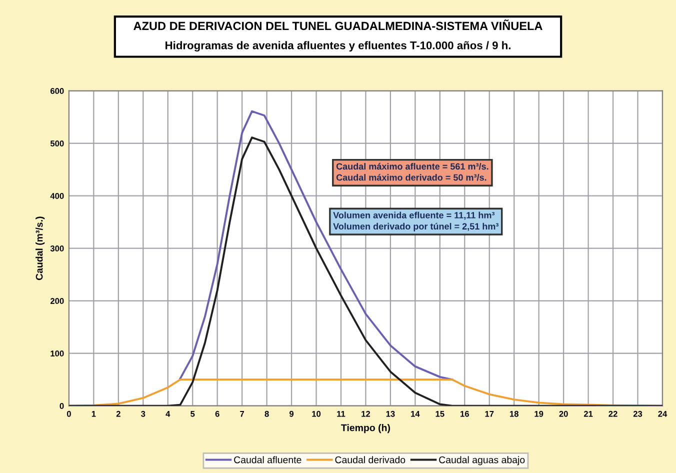 Image resolution: width=676 pixels, height=473 pixels. What do you see at coordinates (168, 414) in the screenshot?
I see `x-tick-label: 4` at bounding box center [168, 414].